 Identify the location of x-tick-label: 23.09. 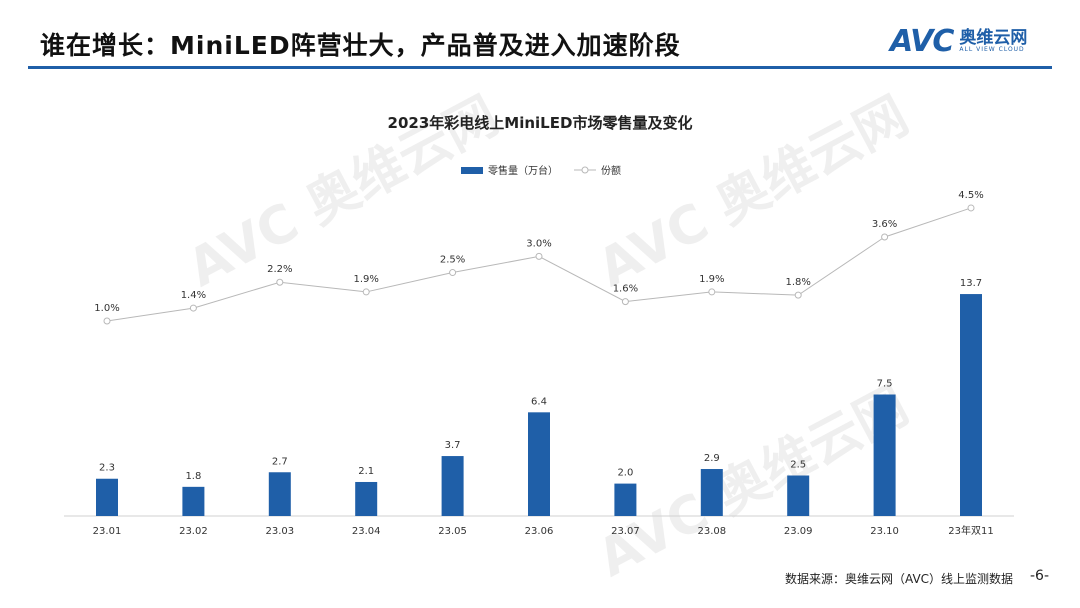
(798, 531).